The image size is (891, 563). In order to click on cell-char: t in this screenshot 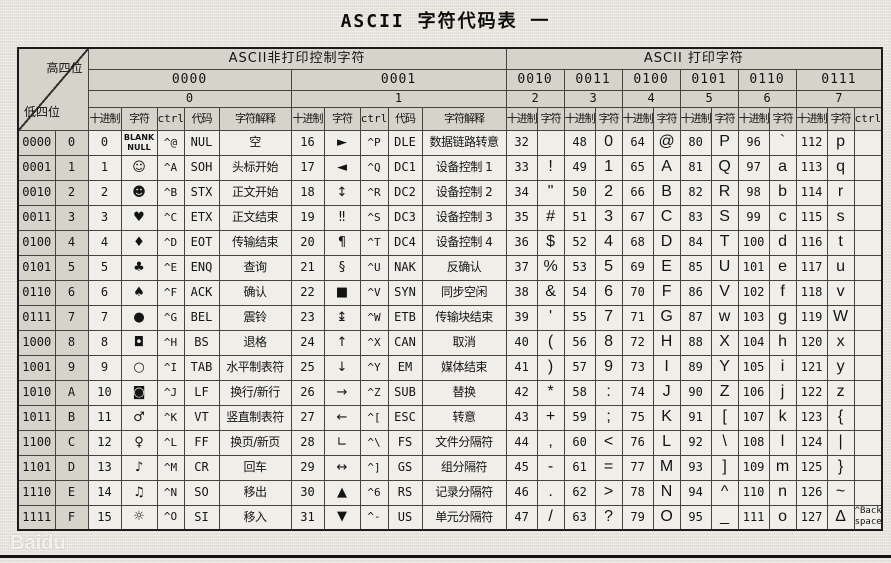, I will do `click(840, 242)`.